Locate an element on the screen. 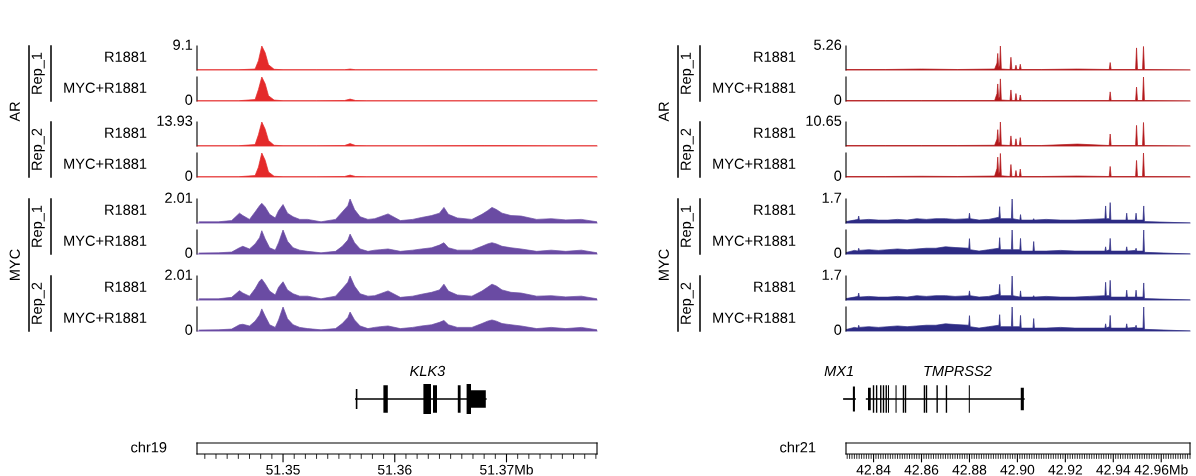 This screenshot has width=1196, height=476. text: MX1 is located at coordinates (838, 370).